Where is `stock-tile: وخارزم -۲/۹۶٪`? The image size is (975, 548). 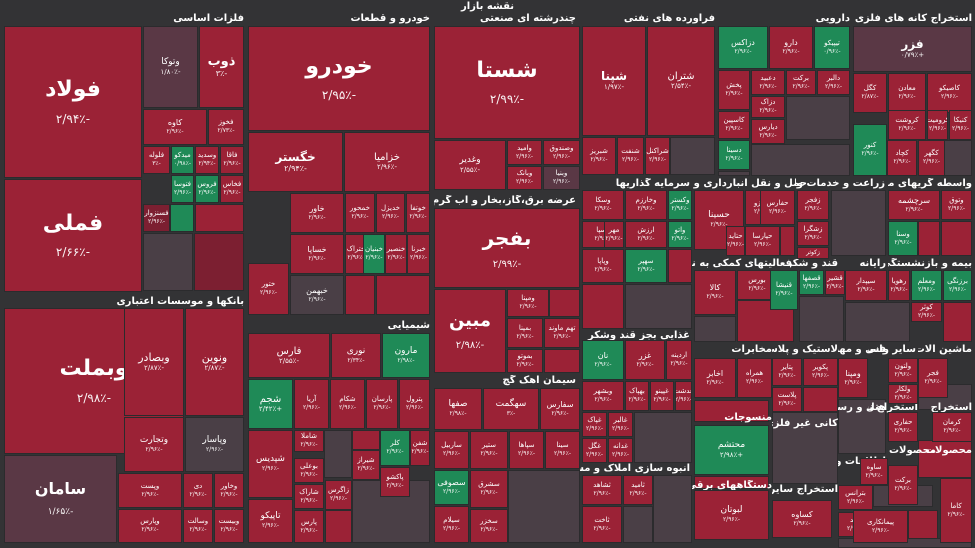 stock-tile: وخارزم -۲/۹۶٪ is located at coordinates (646, 205).